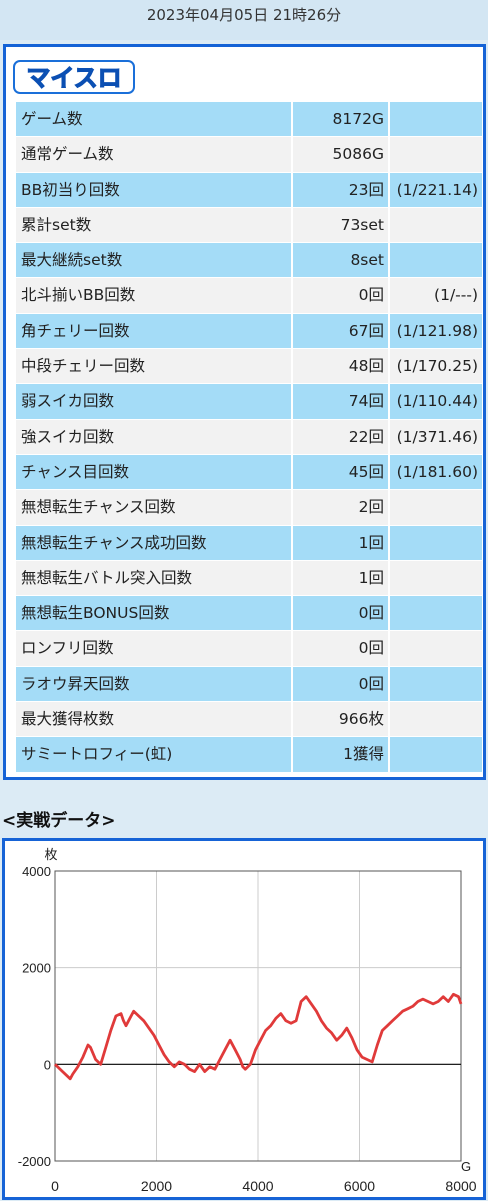 Image resolution: width=488 pixels, height=1201 pixels. What do you see at coordinates (50, 855) in the screenshot?
I see `y-axis-unit: 枚` at bounding box center [50, 855].